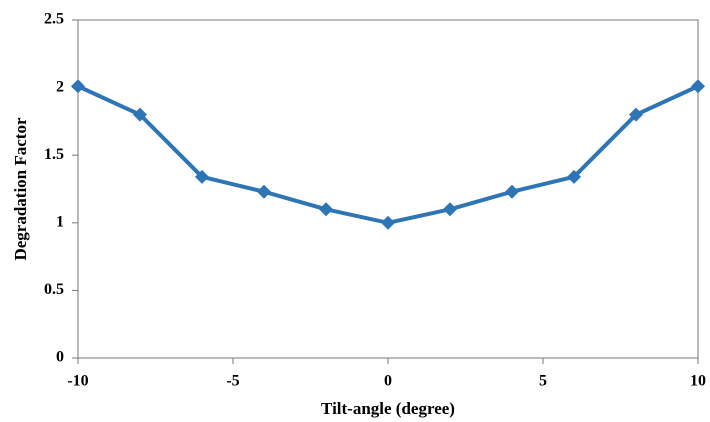  What do you see at coordinates (77, 381) in the screenshot?
I see `x-tick-label: -10` at bounding box center [77, 381].